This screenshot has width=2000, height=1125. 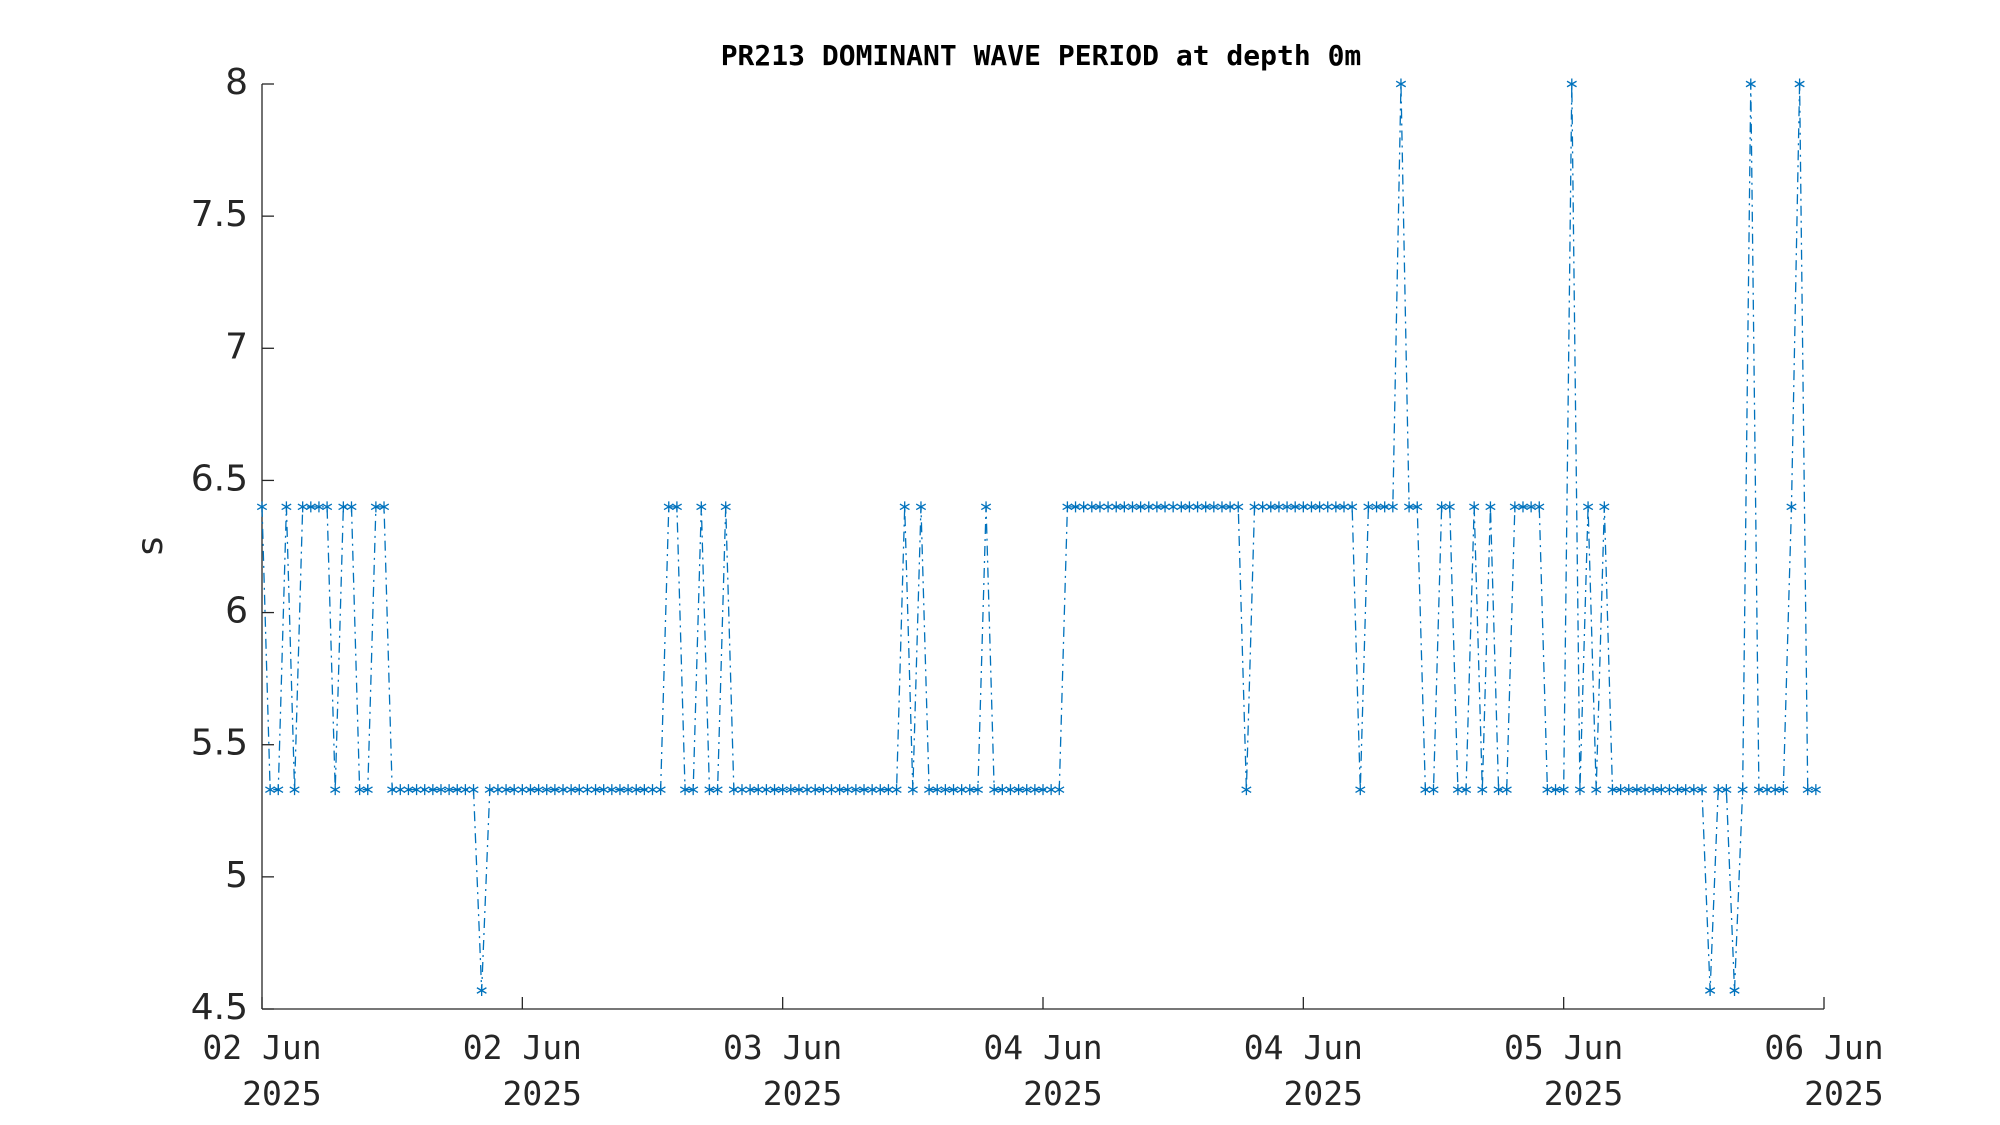 What do you see at coordinates (1824, 1070) in the screenshot?
I see `x-tick-label: 06 Jun 2025` at bounding box center [1824, 1070].